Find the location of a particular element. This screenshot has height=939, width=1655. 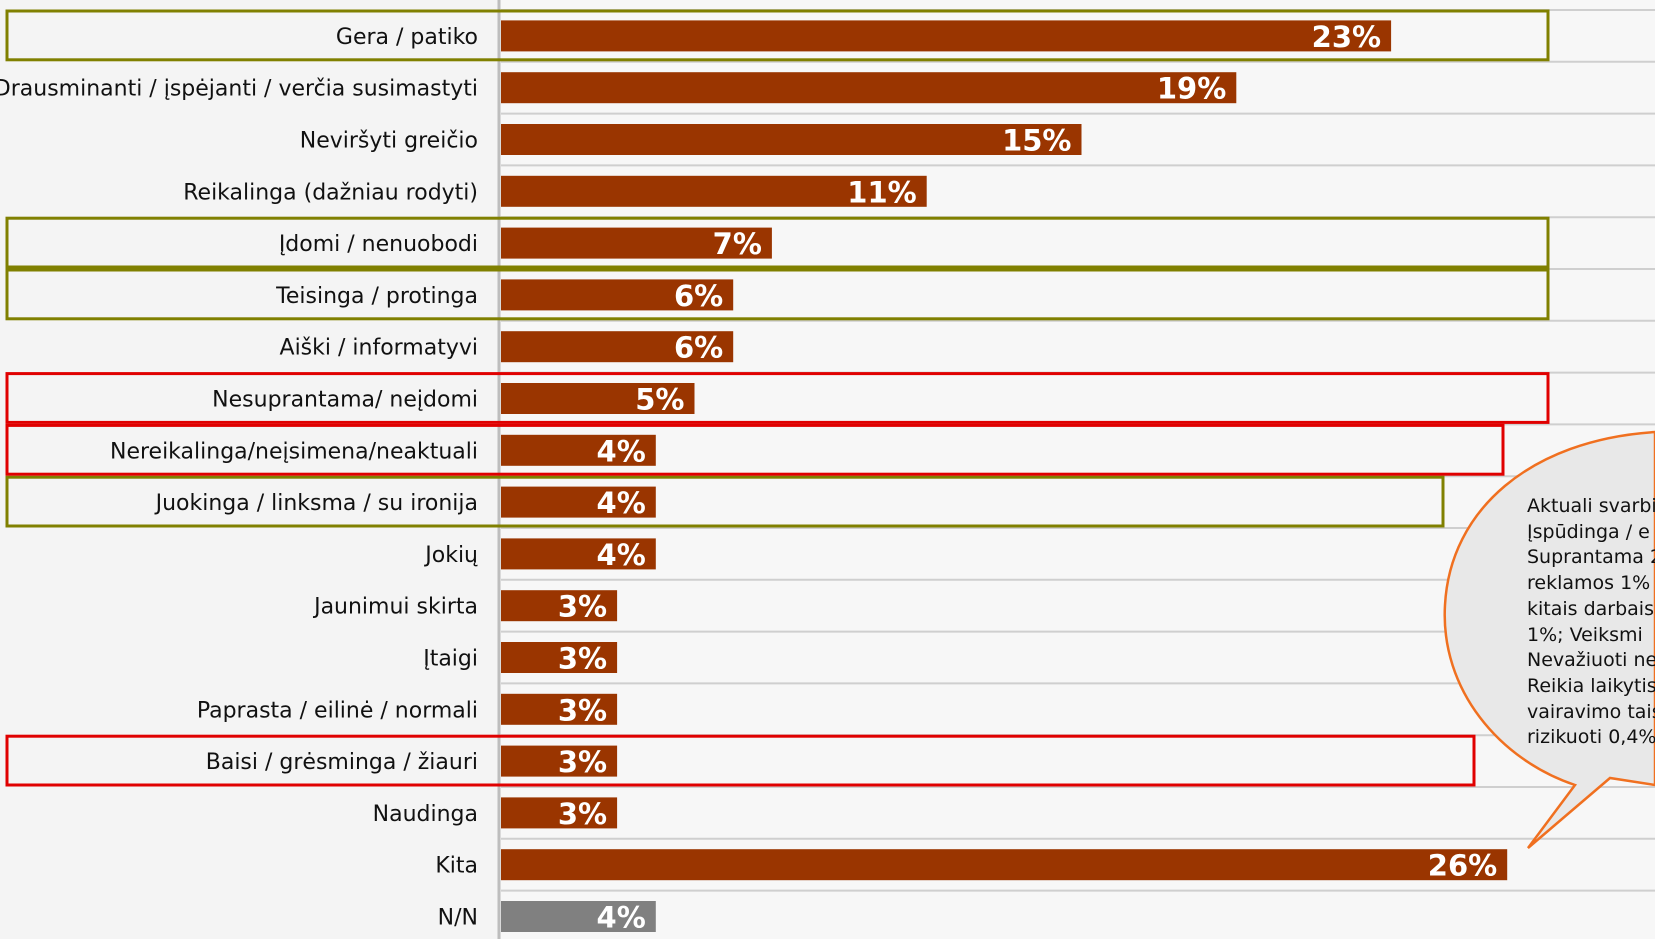

value-label: 11% is located at coordinates (881, 192).